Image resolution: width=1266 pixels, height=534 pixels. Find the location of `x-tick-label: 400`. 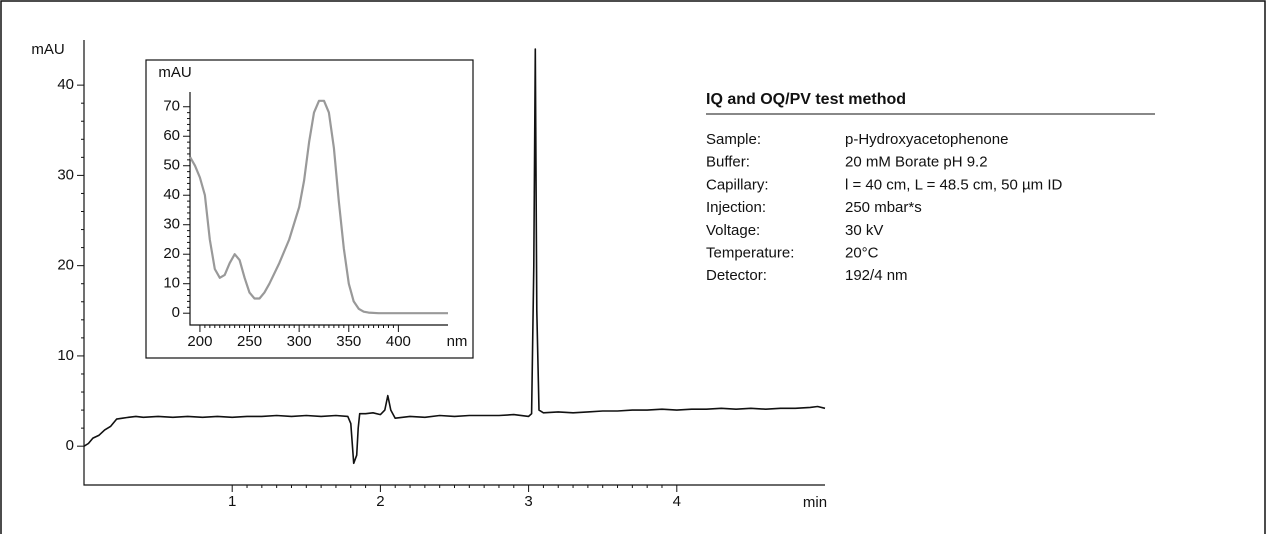

x-tick-label: 400 is located at coordinates (398, 341).